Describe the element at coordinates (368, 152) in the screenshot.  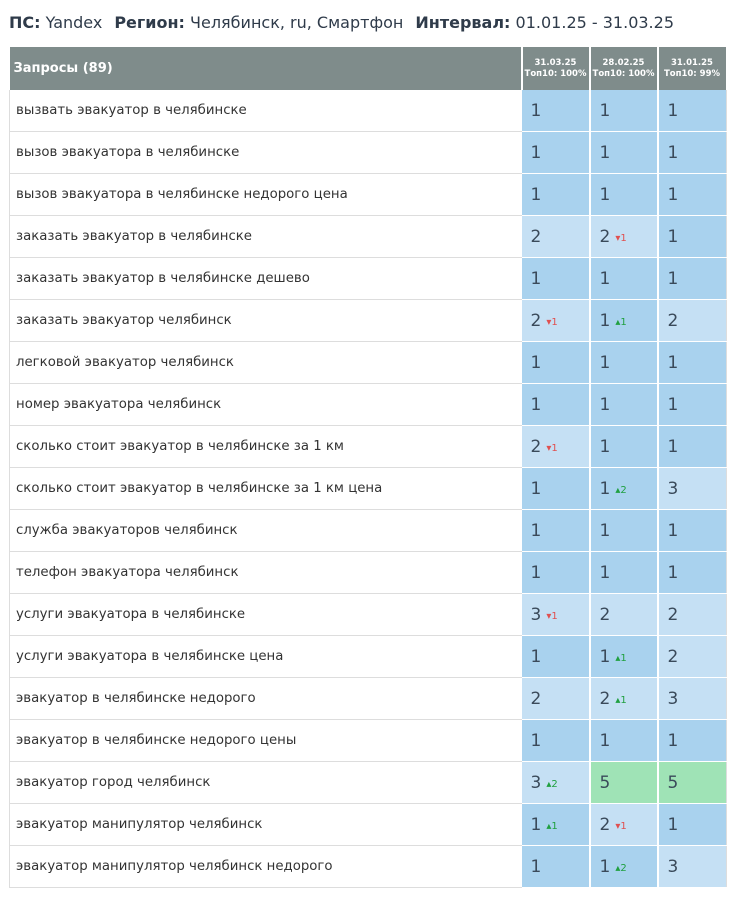
I see `query-row: вызов эвакуатора в челябинске 1 1 1` at that location.